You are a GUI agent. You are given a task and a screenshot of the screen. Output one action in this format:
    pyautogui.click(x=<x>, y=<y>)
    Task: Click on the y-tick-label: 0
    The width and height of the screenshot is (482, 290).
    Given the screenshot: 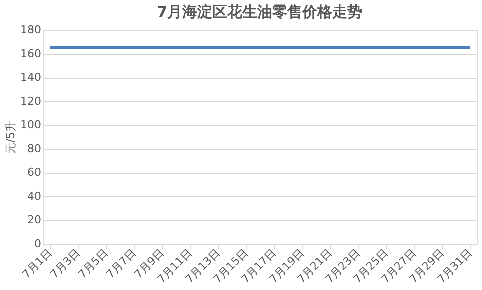 What is the action you would take?
    pyautogui.click(x=38, y=244)
    